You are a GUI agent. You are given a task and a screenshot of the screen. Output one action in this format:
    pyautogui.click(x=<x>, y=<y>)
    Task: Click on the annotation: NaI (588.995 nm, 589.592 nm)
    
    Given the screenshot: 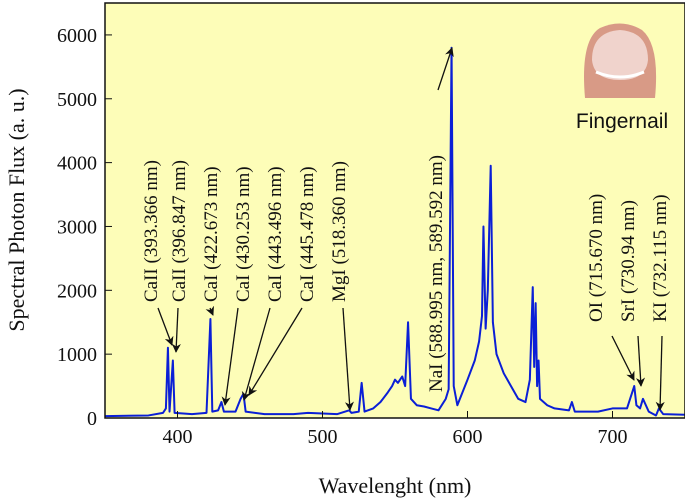 What is the action you would take?
    pyautogui.click(x=436, y=273)
    